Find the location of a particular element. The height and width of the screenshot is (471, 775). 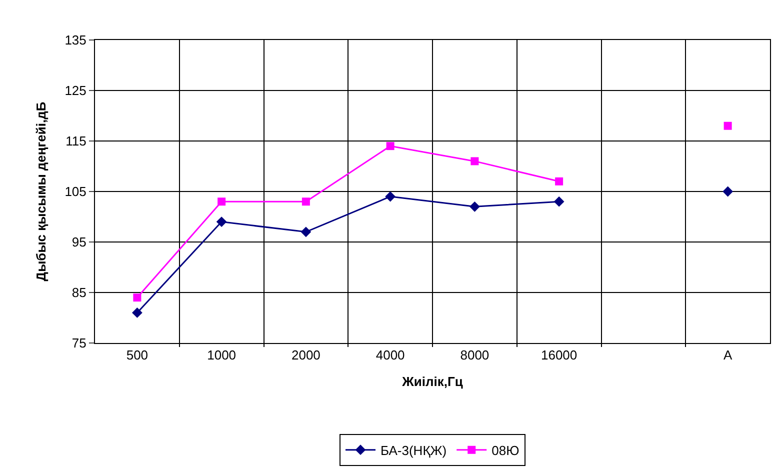

x-tick-label: 8000 is located at coordinates (475, 355).